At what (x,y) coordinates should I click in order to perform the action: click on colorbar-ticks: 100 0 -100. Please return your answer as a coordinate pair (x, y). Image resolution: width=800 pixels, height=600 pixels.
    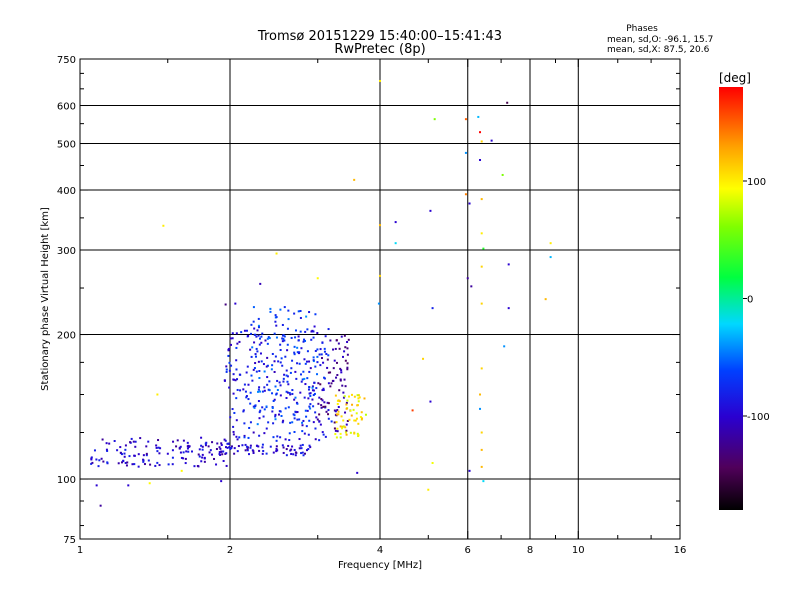
    Looking at the image, I should click on (756, 300).